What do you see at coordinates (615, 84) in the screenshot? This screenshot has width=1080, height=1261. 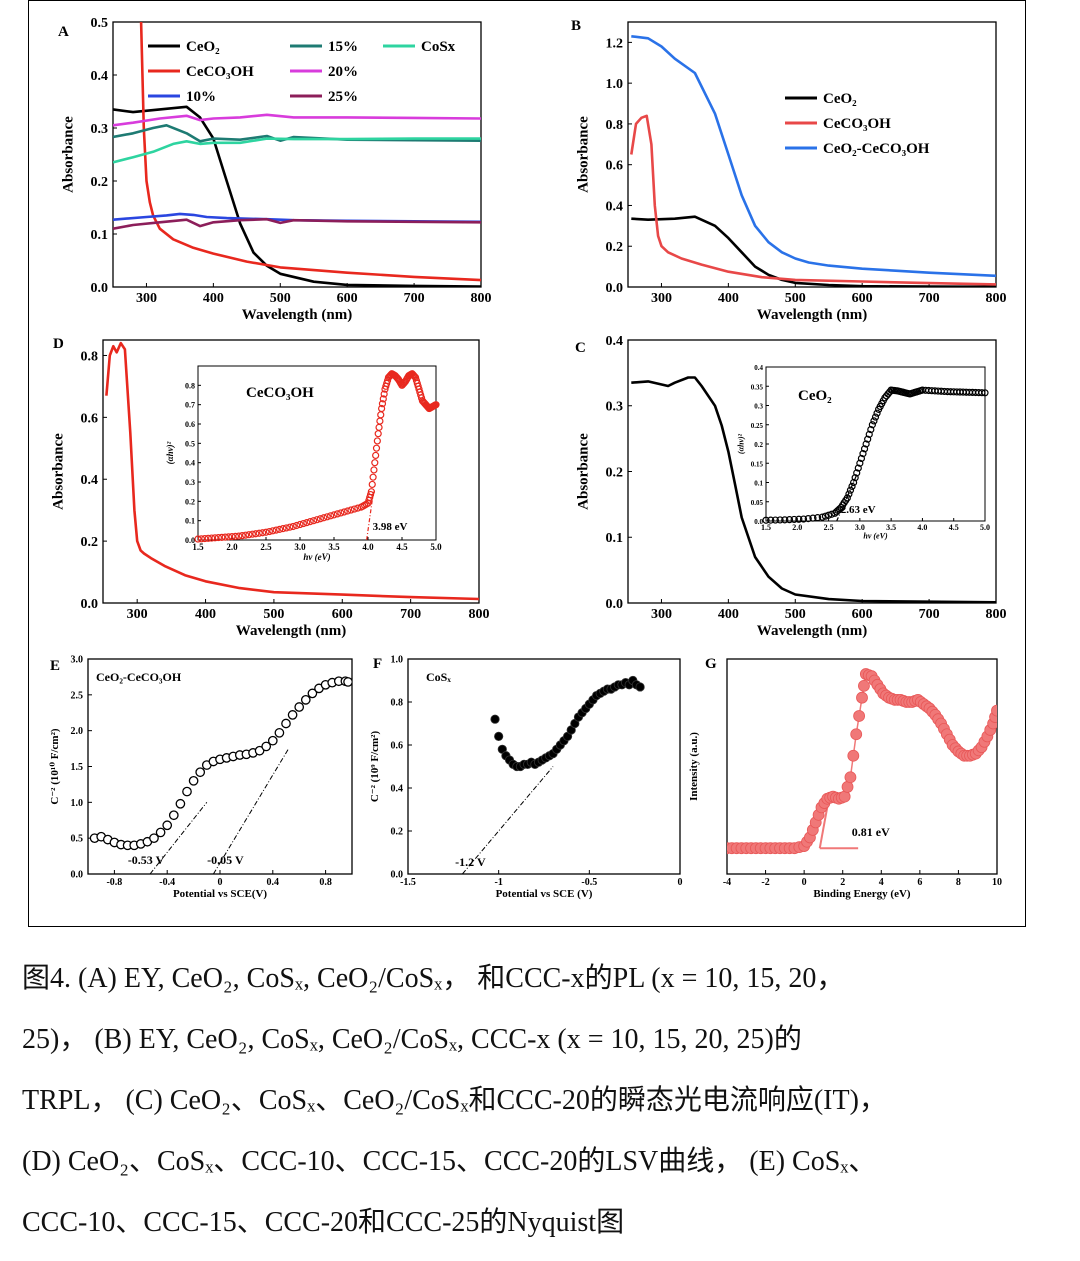 I see `panel-B-y-tick-label-5: 1.0` at bounding box center [615, 84].